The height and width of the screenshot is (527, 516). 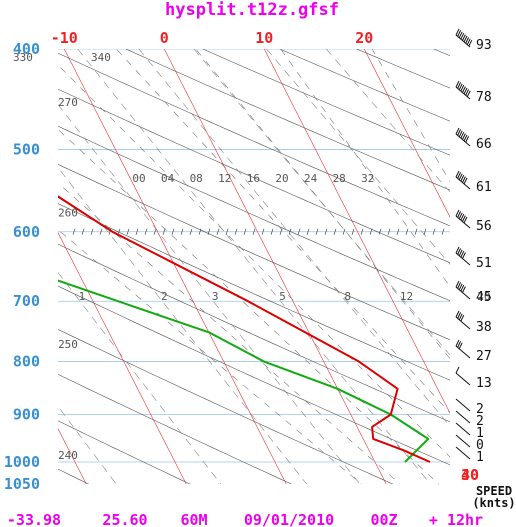 What do you see at coordinates (326, 102) in the screenshot?
I see `dry-adiabat-line` at bounding box center [326, 102].